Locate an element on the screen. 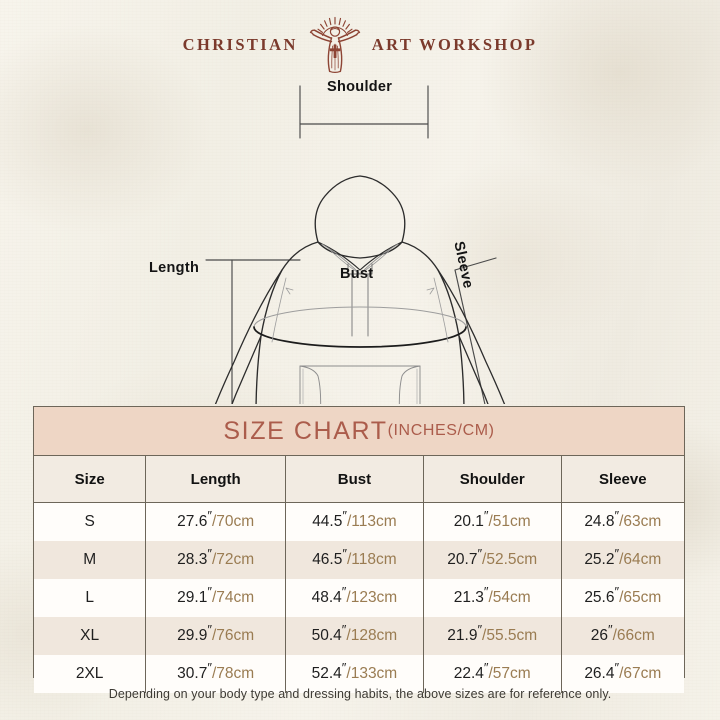 This screenshot has width=720, height=720. column-header-bust: Bust is located at coordinates (354, 479).